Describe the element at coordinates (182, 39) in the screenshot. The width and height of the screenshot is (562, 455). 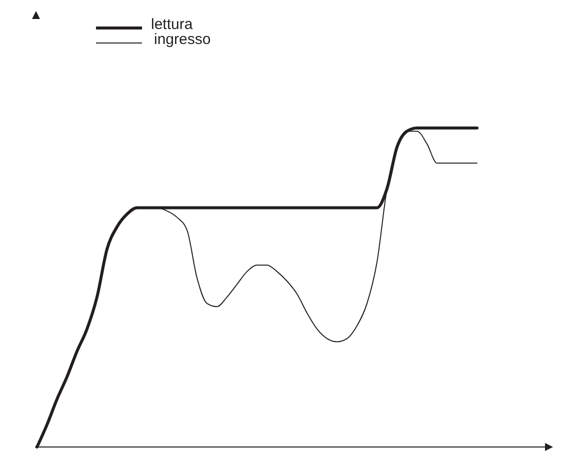
I see `legend-label: ingresso` at that location.